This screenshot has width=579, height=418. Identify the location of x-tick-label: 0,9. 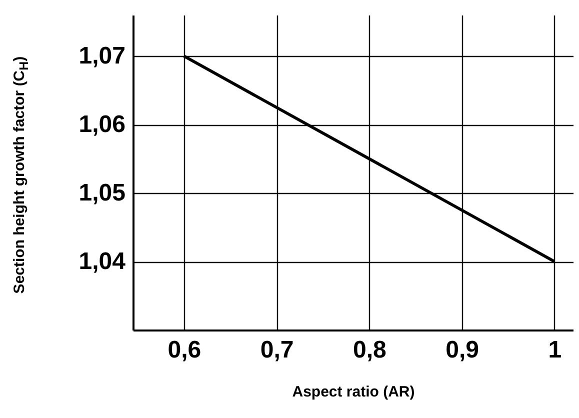
(463, 350).